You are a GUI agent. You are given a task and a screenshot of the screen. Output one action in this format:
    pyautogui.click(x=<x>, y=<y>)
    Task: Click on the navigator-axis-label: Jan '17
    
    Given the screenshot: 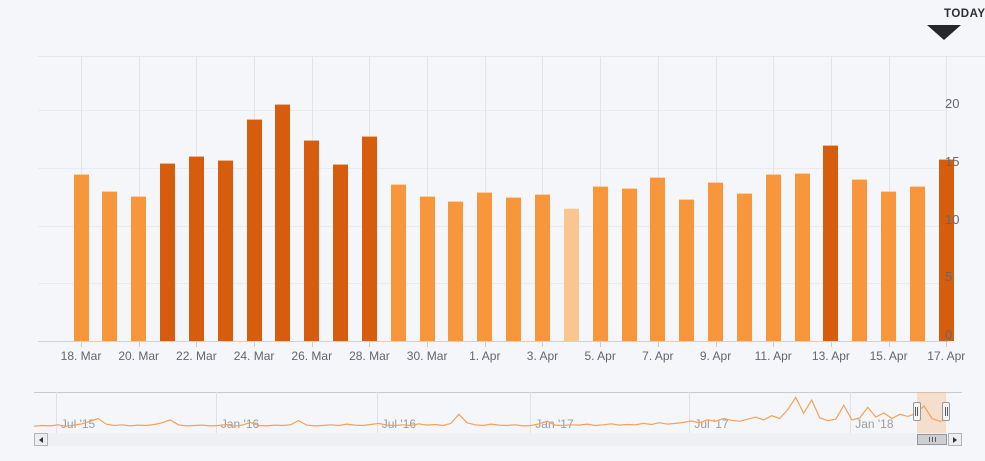 What is the action you would take?
    pyautogui.click(x=554, y=424)
    